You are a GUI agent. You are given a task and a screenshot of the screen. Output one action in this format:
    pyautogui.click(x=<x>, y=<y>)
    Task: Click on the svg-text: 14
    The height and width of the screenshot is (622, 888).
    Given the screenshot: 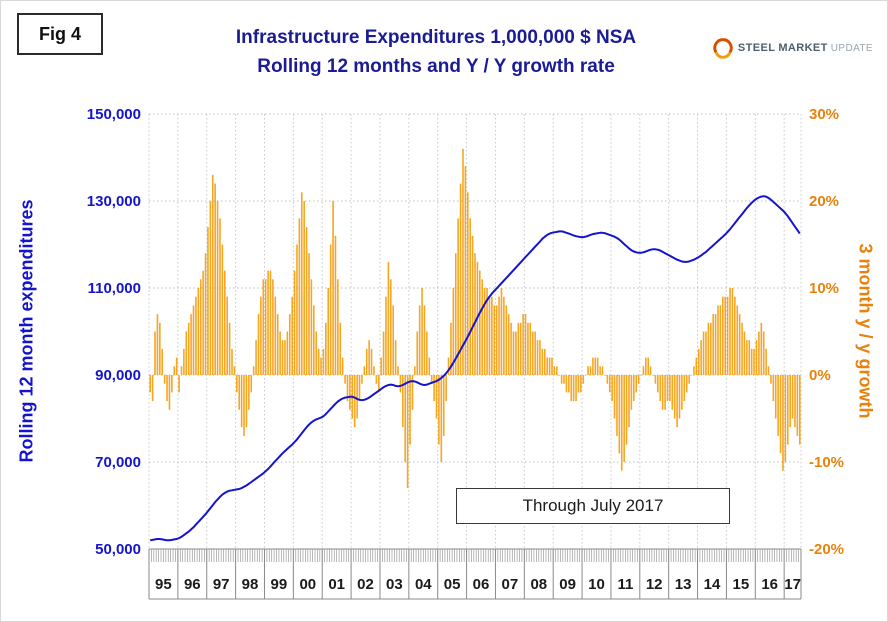 What is the action you would take?
    pyautogui.click(x=712, y=584)
    